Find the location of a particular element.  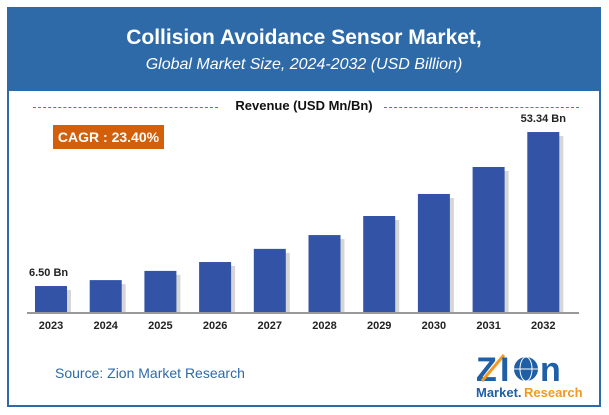

bar-2025 is located at coordinates (160, 291).